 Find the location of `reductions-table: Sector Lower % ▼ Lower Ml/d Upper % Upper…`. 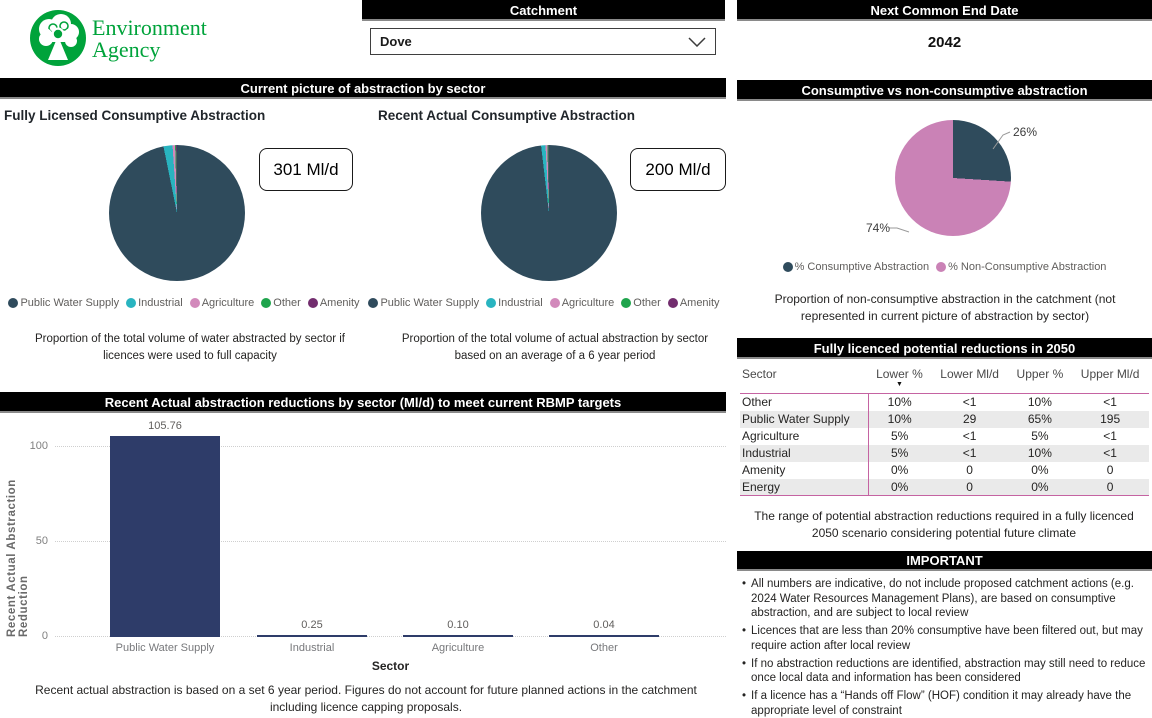

reductions-table: Sector Lower % ▼ Lower Ml/d Upper % Upper… is located at coordinates (944, 430).